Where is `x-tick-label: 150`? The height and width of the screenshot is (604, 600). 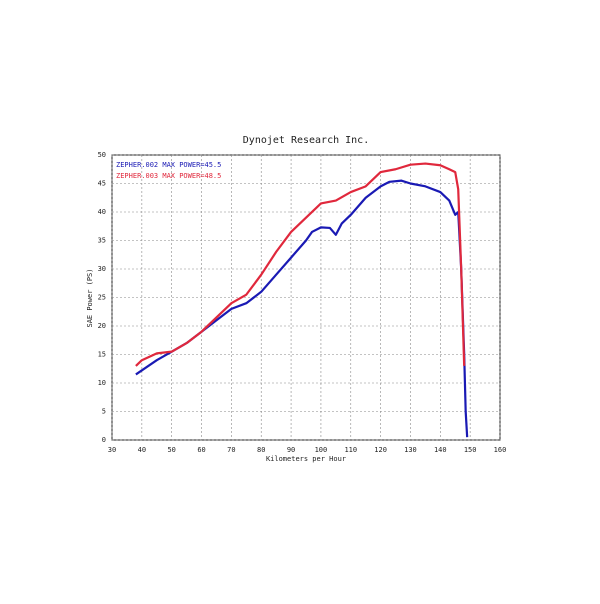 x-tick-label: 150 is located at coordinates (470, 450).